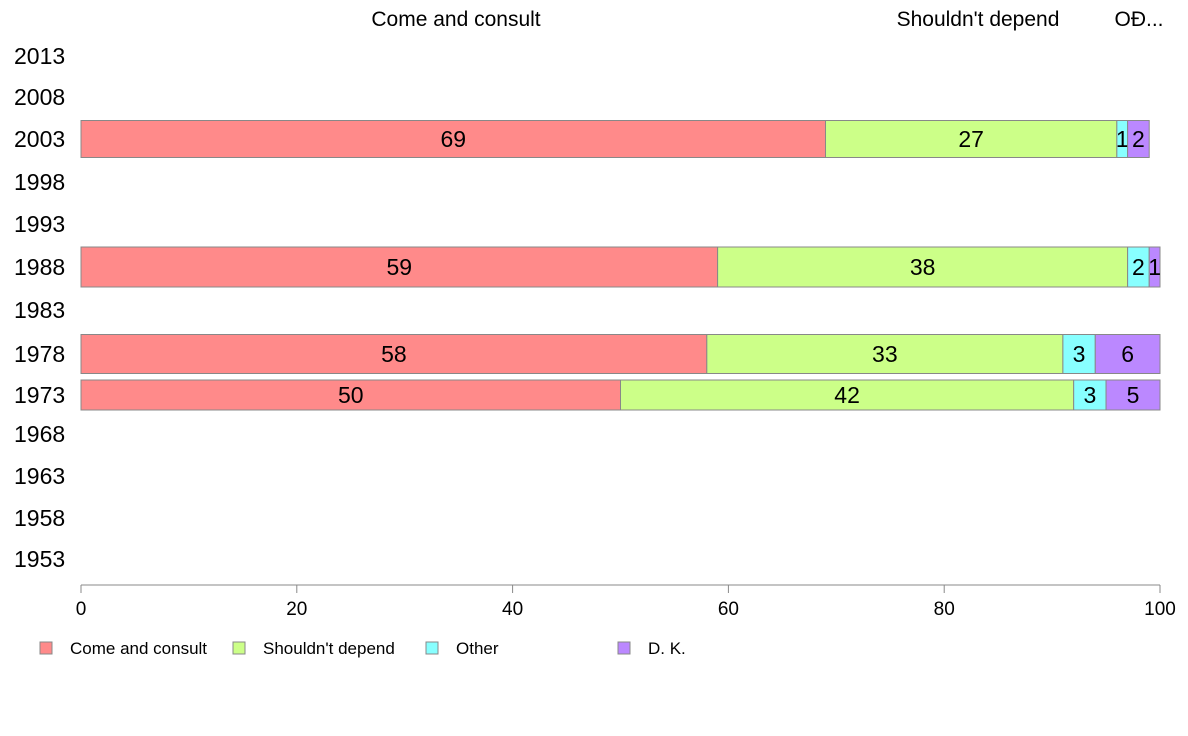 This screenshot has width=1188, height=736. What do you see at coordinates (978, 19) in the screenshot?
I see `top-label-shouldnt-depend: Shouldn't depend` at bounding box center [978, 19].